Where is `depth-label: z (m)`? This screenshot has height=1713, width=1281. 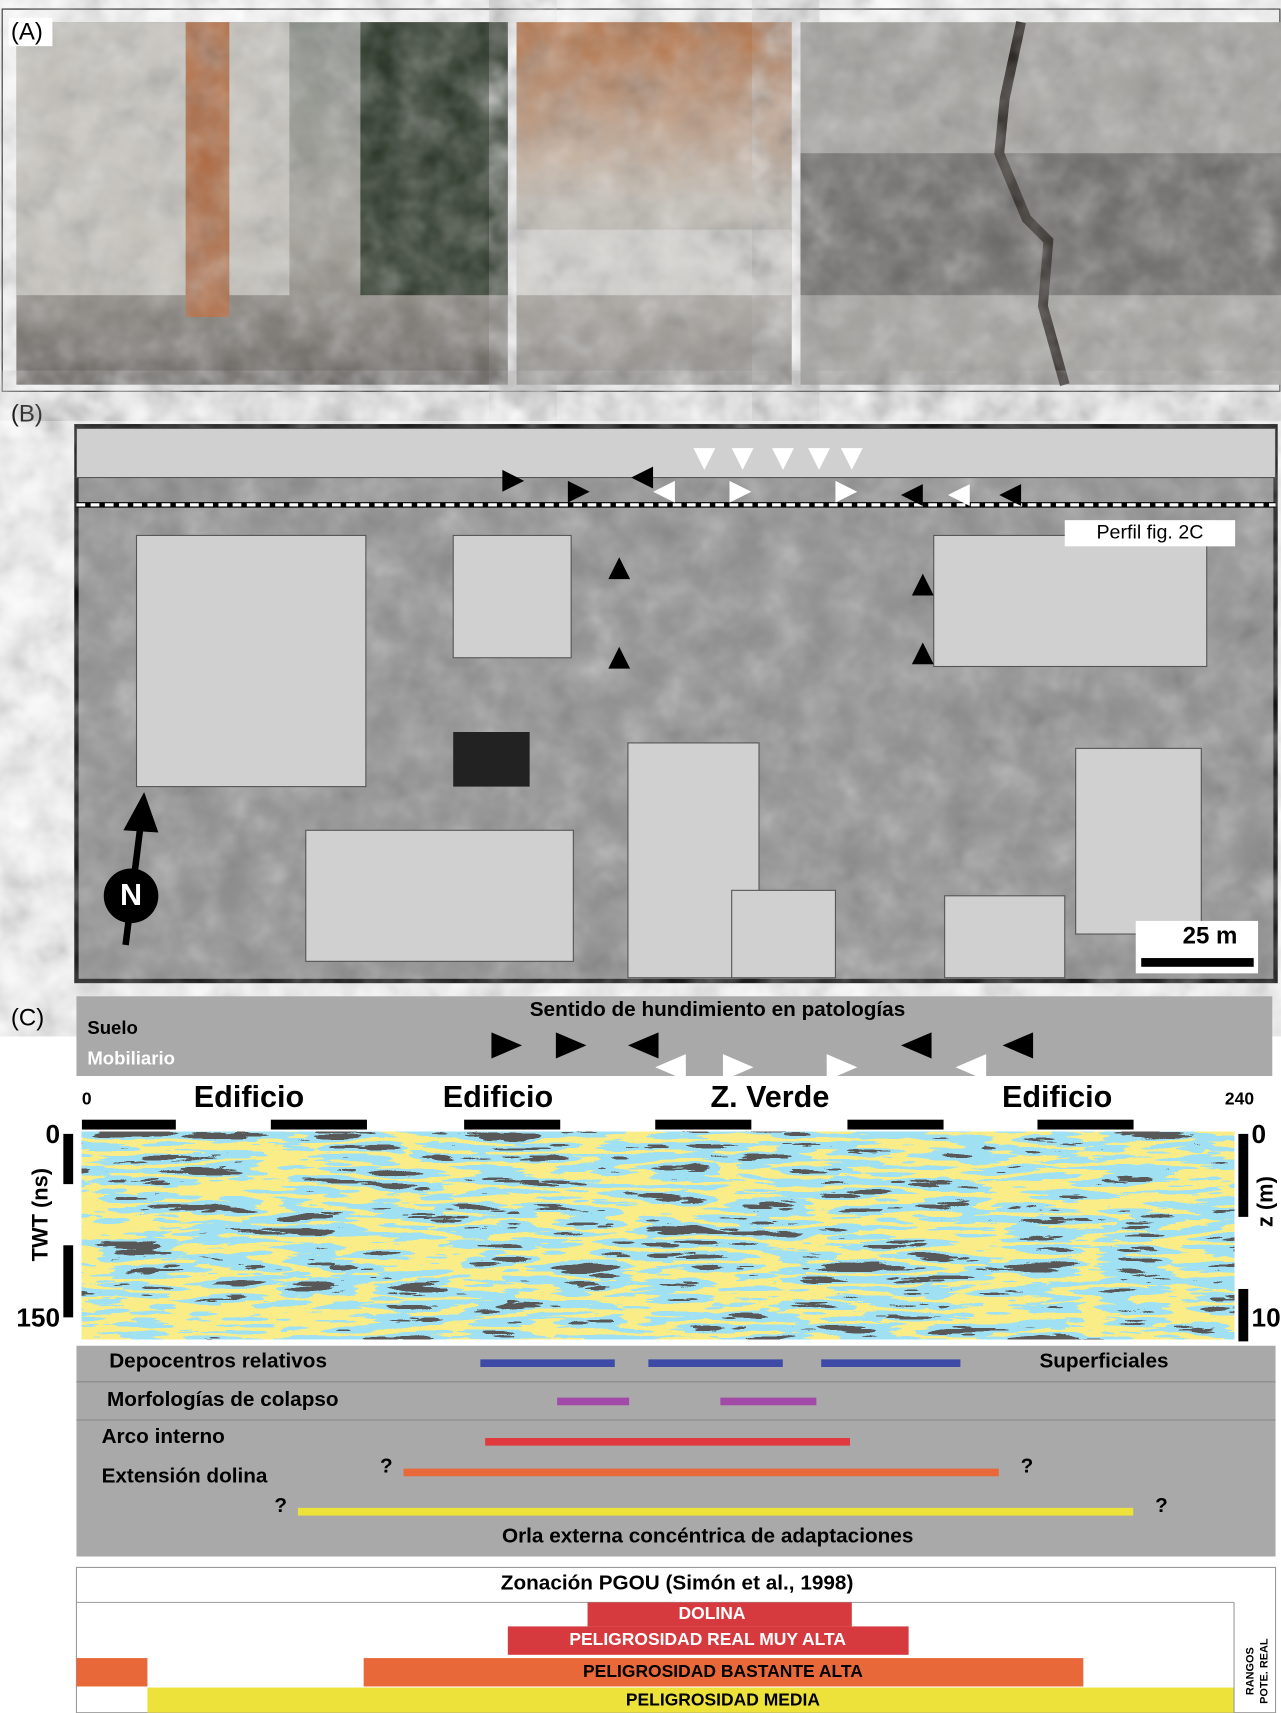 depth-label: z (m) is located at coordinates (1265, 1201).